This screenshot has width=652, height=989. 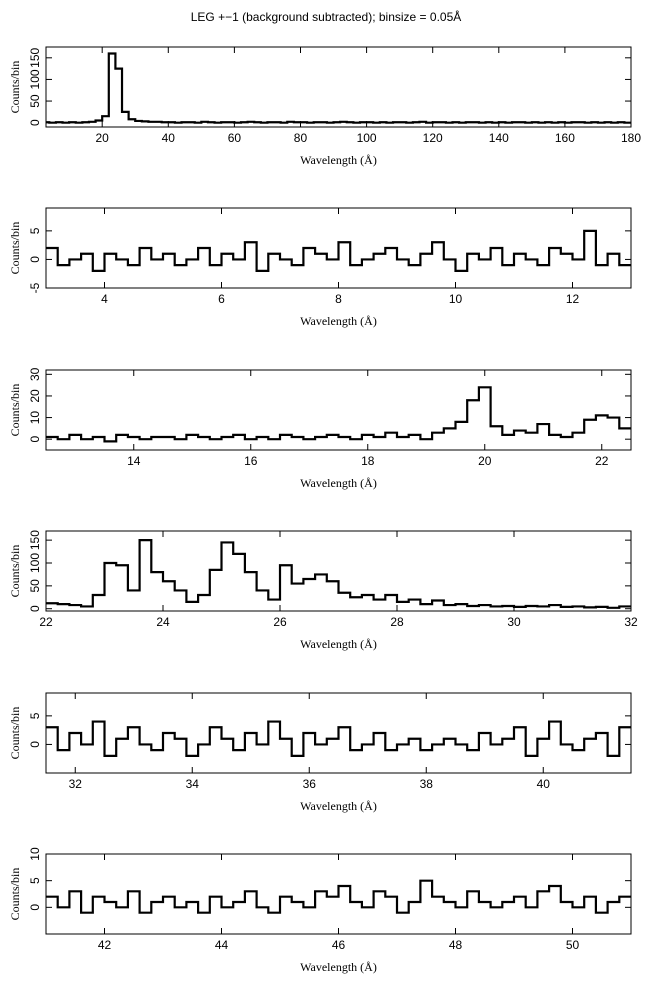 What do you see at coordinates (301, 138) in the screenshot?
I see `x-tick-label: 80` at bounding box center [301, 138].